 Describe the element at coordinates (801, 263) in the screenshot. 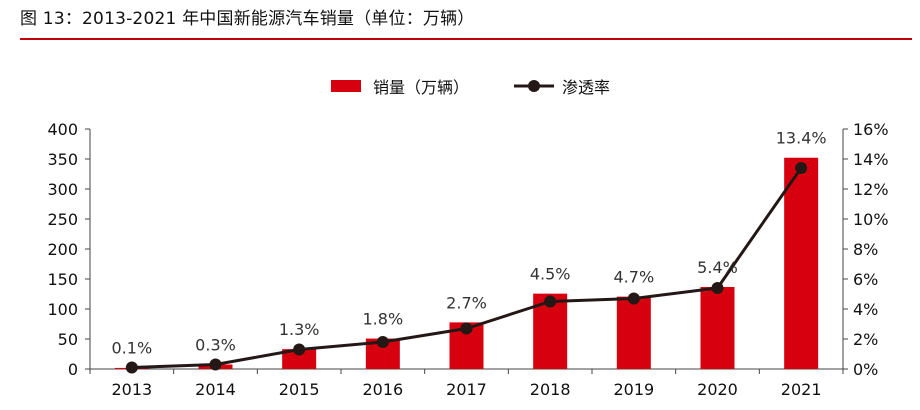

I see `bar-sales-2021` at that location.